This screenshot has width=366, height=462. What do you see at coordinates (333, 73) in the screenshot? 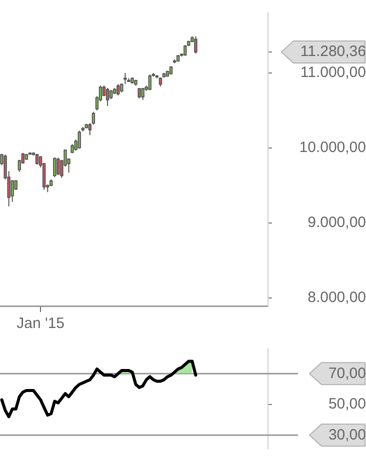
I see `y-tick-label: 11.000,00` at bounding box center [333, 73].